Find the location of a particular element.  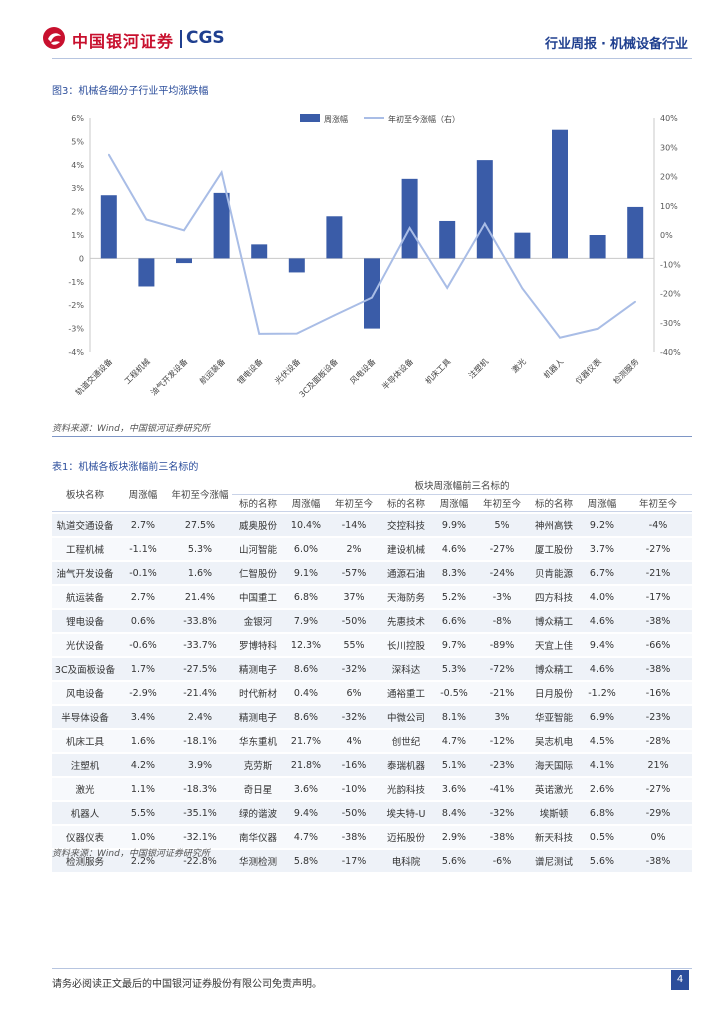

table-cell: -89% is located at coordinates (502, 644).